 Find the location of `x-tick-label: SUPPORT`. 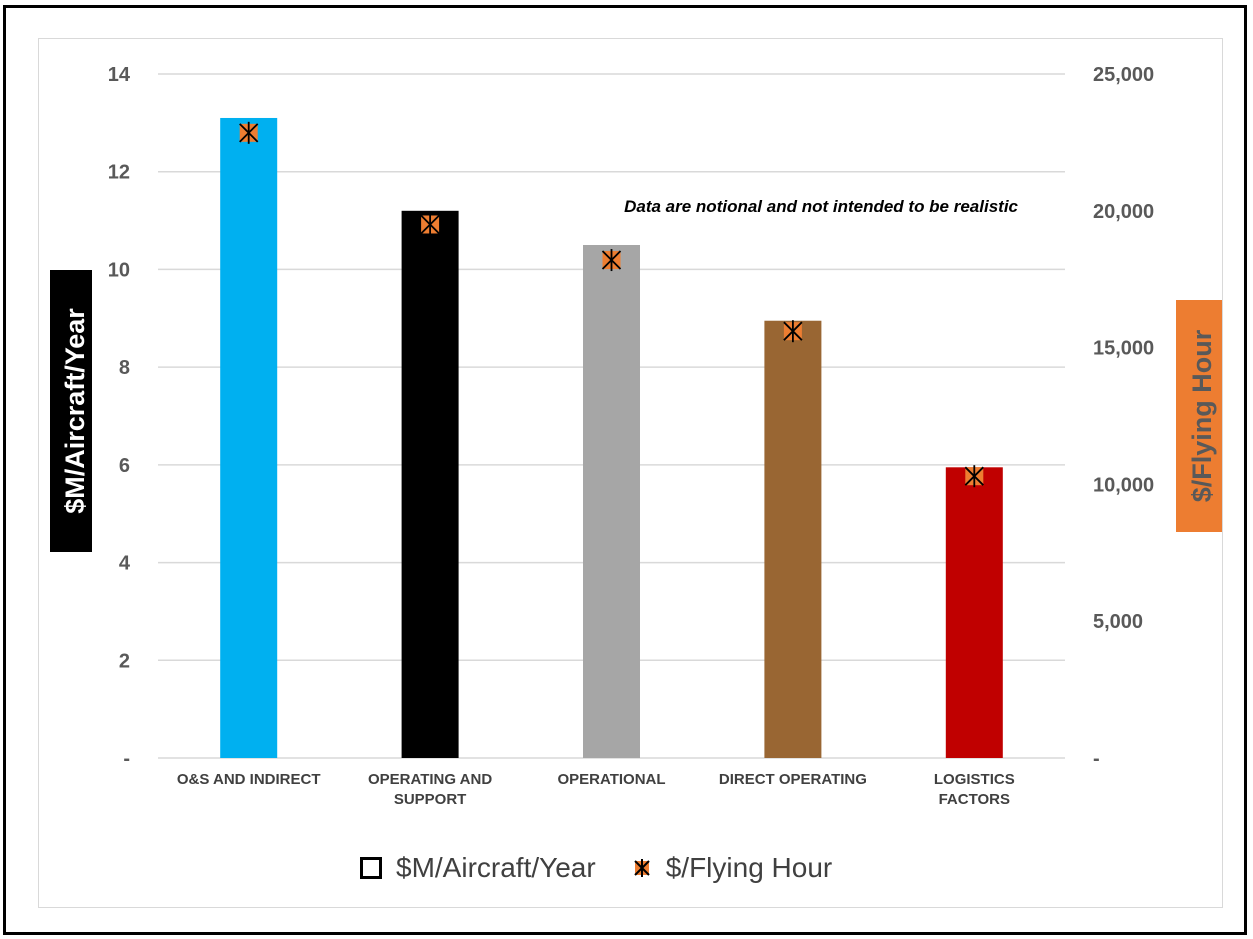

x-tick-label: SUPPORT is located at coordinates (430, 799).